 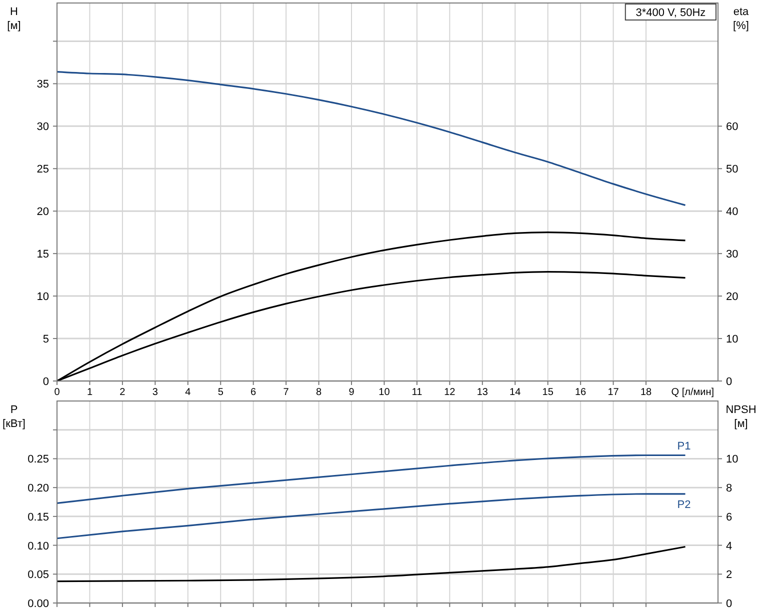 I want to click on x-tick-label: 15, so click(x=548, y=392).